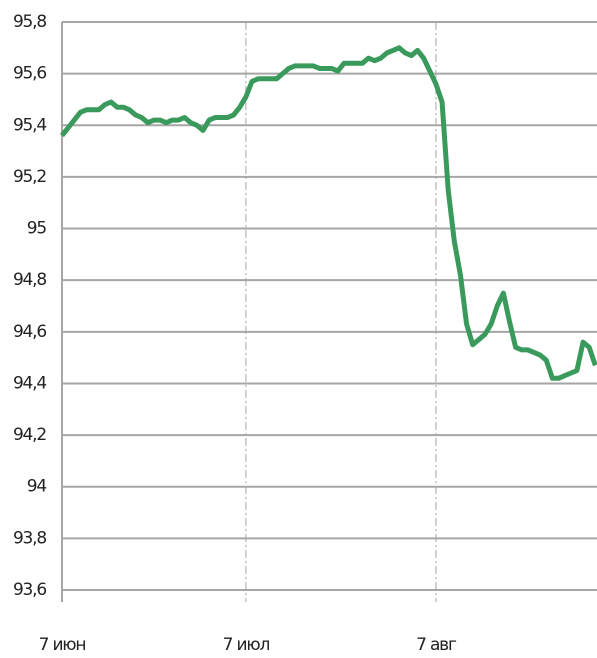  I want to click on y-tick-label: 95,6, so click(29, 74).